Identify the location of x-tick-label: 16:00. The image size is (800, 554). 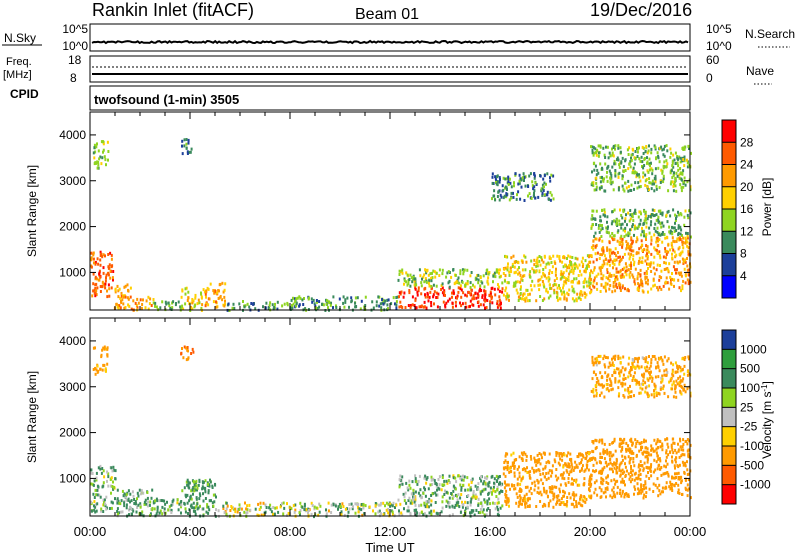
(490, 531).